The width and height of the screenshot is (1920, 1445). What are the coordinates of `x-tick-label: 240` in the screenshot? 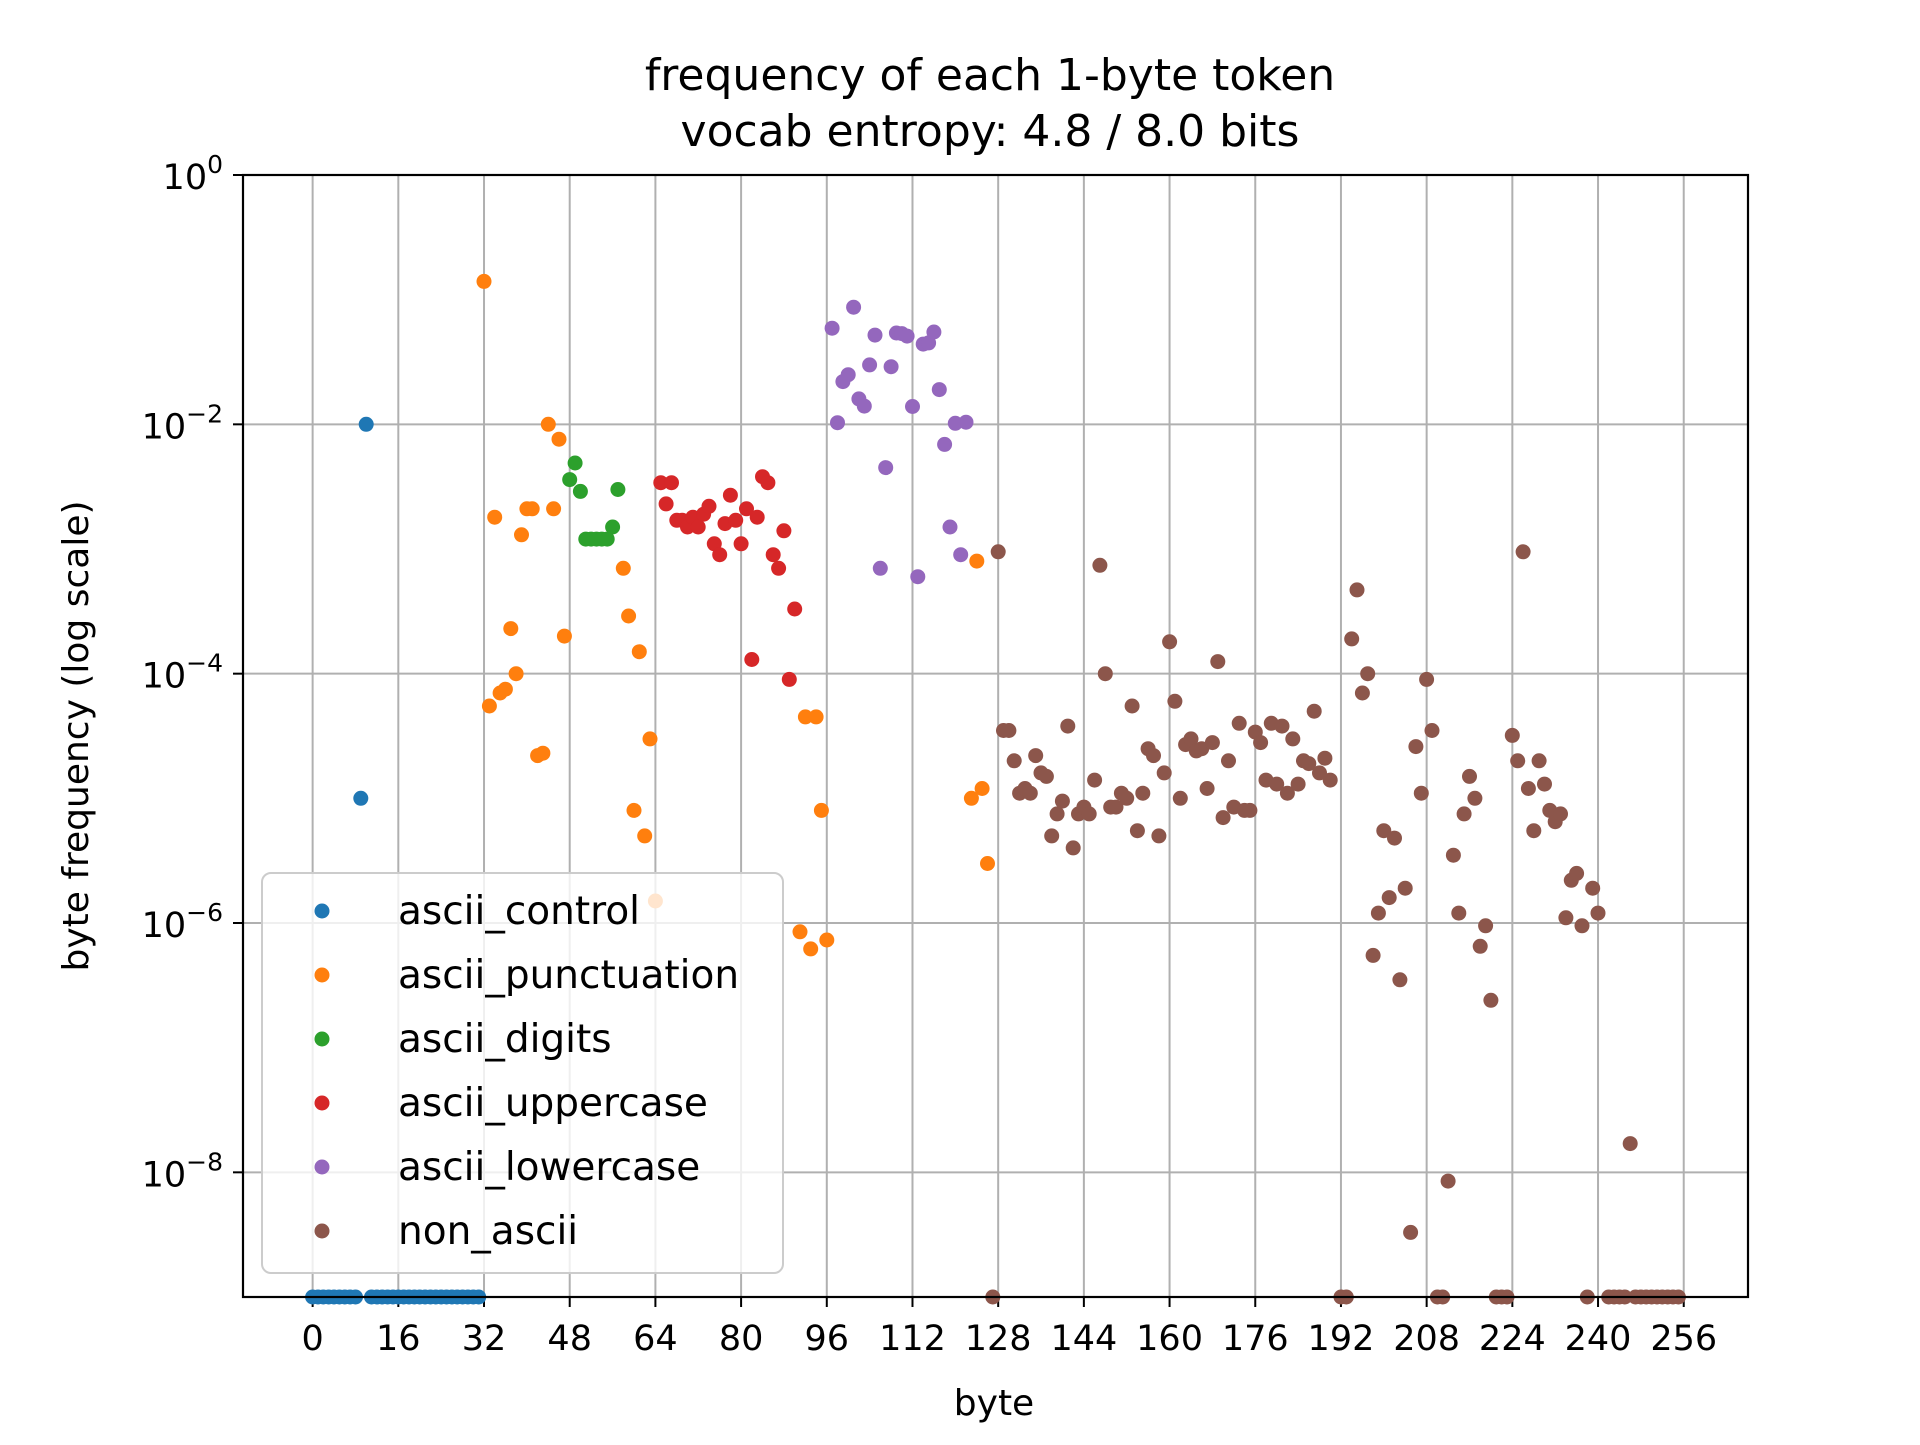 It's located at (1598, 1339).